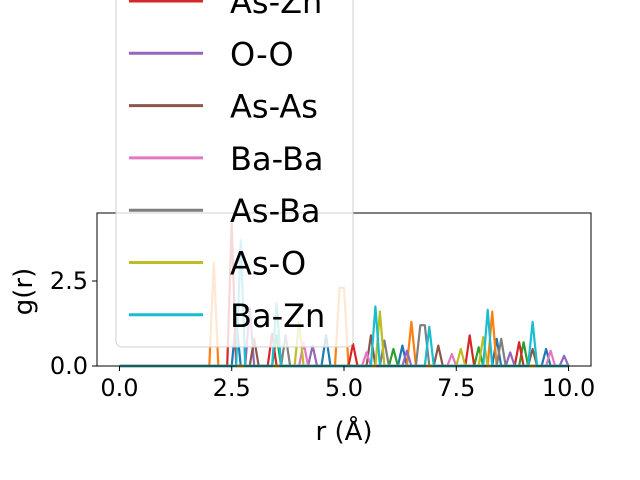  Describe the element at coordinates (232, 388) in the screenshot. I see `x-tick-label: 2.5` at that location.